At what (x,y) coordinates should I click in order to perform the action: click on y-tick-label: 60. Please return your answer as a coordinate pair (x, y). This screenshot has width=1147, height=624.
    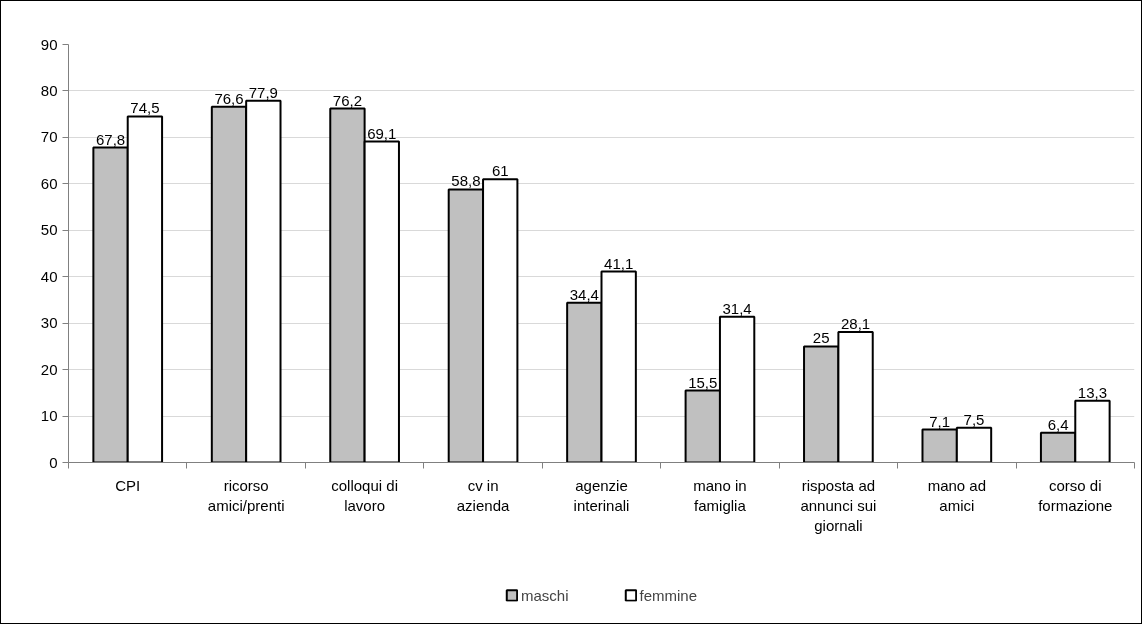
    Looking at the image, I should click on (49, 183).